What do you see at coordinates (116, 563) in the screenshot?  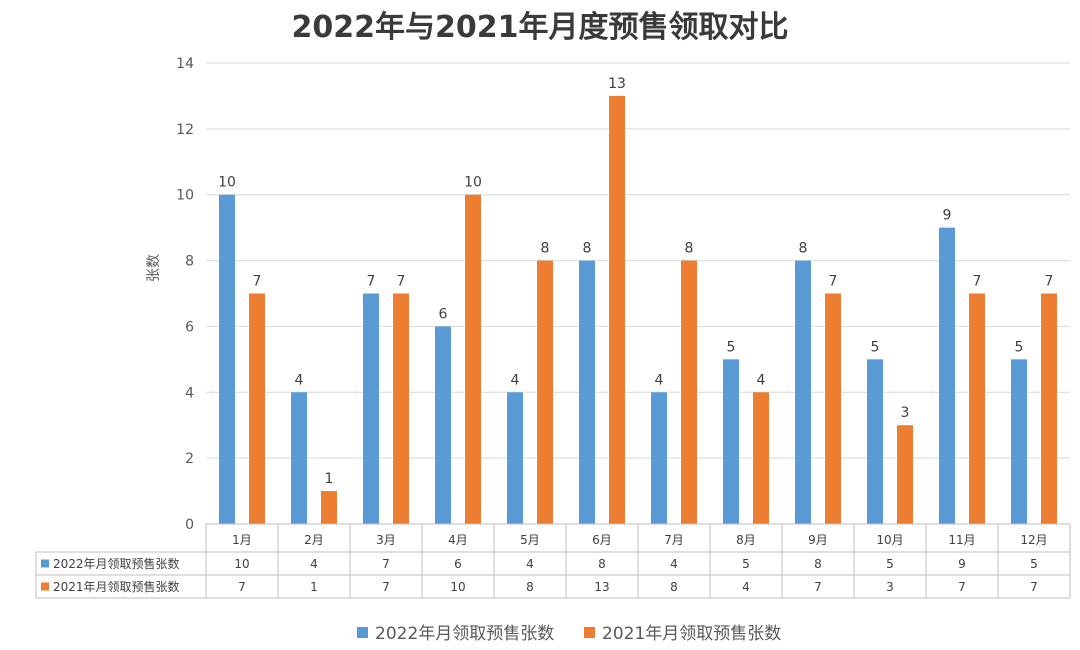 I see `table-row-name: 2022年月领取预售张数` at bounding box center [116, 563].